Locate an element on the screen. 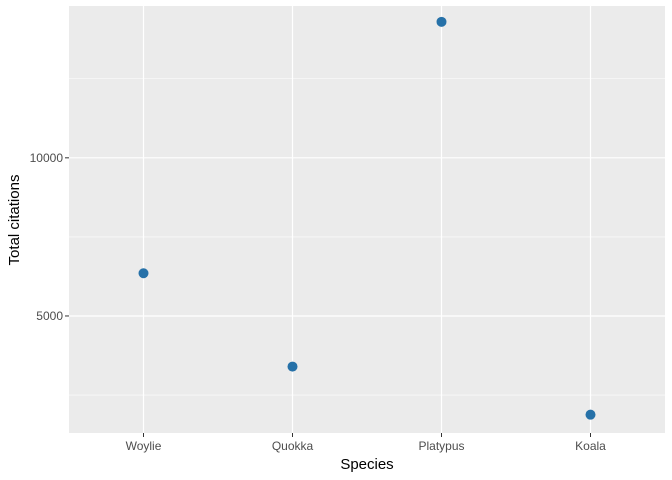  y-axis-title: Total citations is located at coordinates (14, 220).